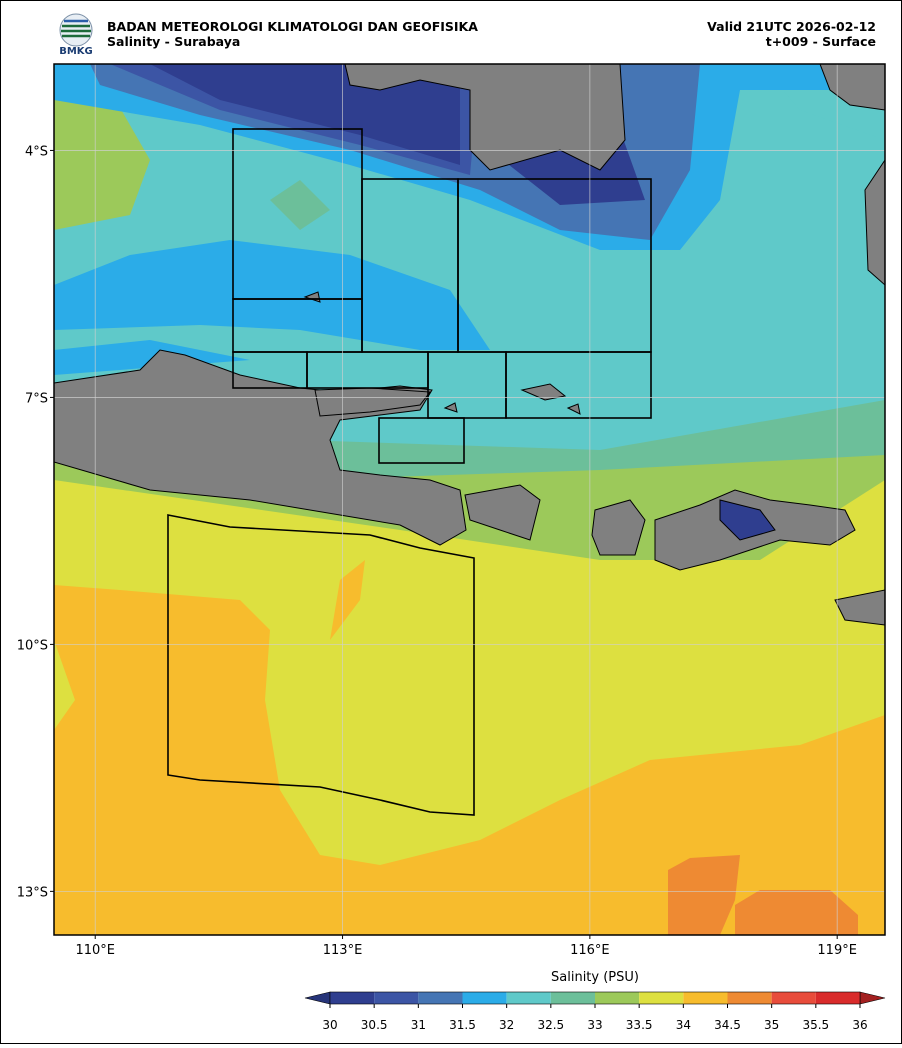 This screenshot has height=1048, width=902. I want to click on colorbar-tick-label: 31, so click(418, 1025).